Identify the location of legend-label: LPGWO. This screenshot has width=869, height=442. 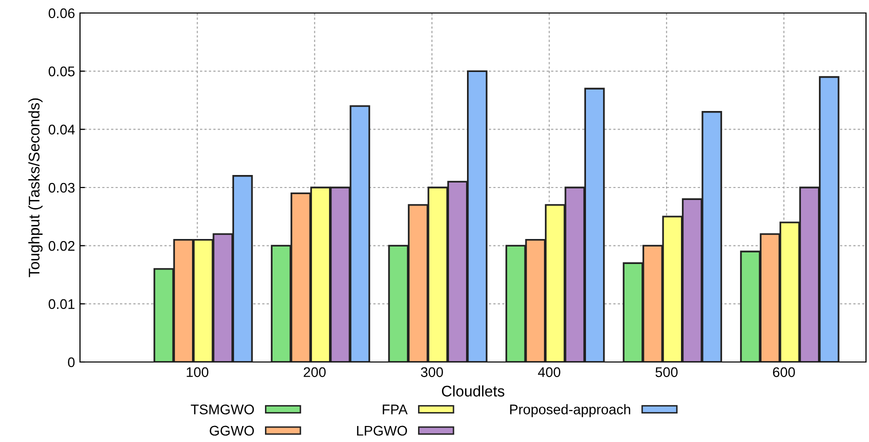
(382, 431).